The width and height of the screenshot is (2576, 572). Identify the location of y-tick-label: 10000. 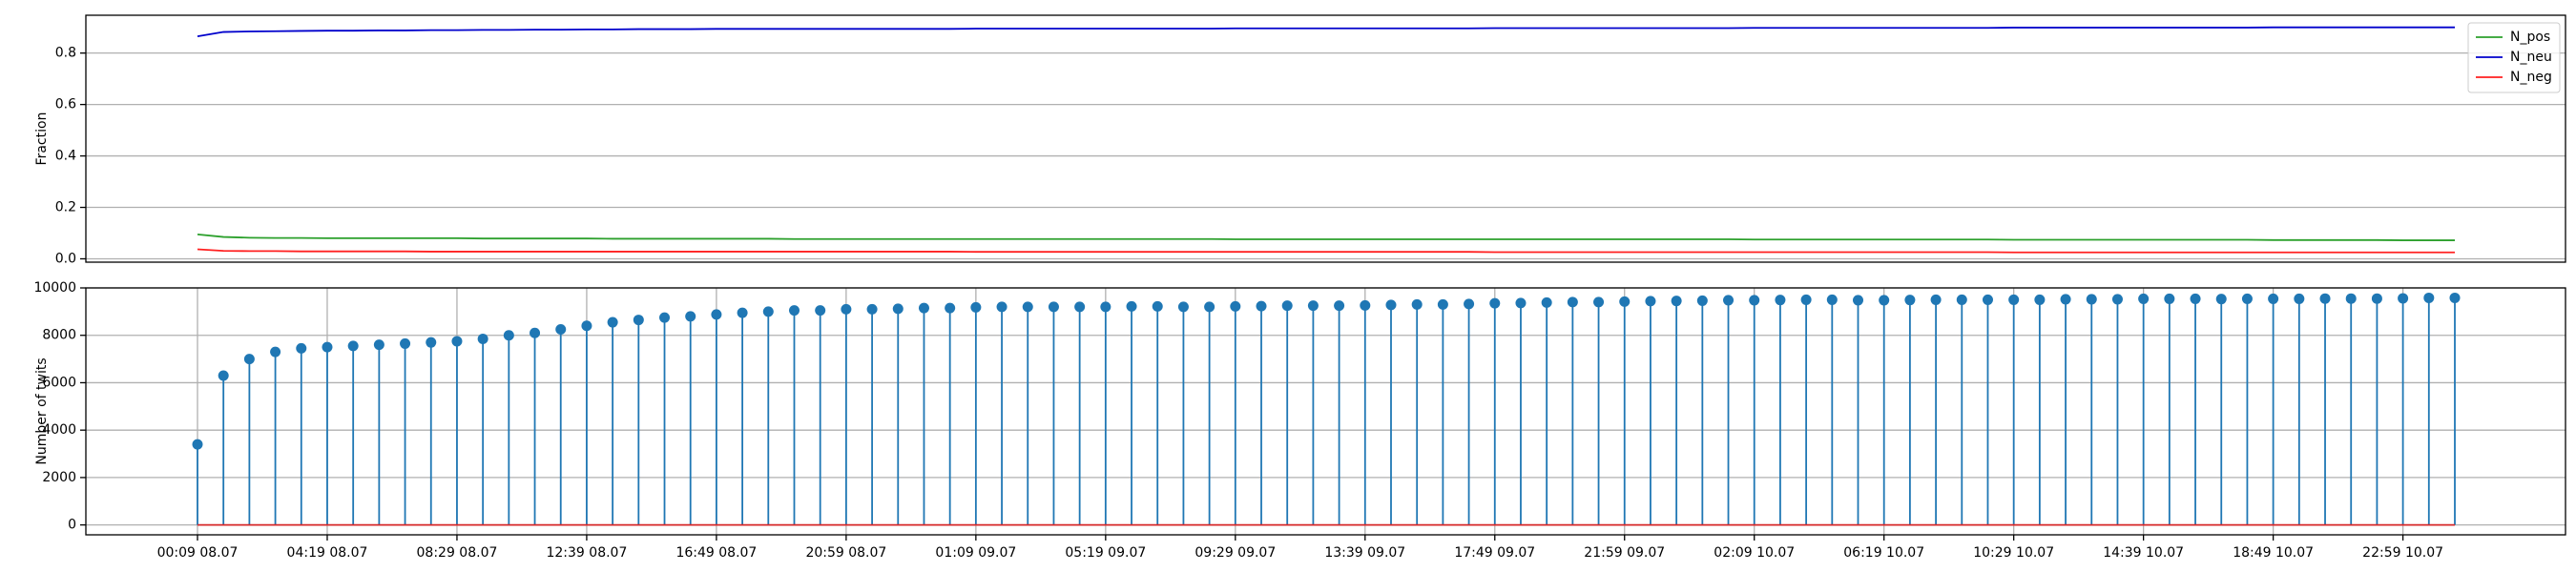
(54, 288).